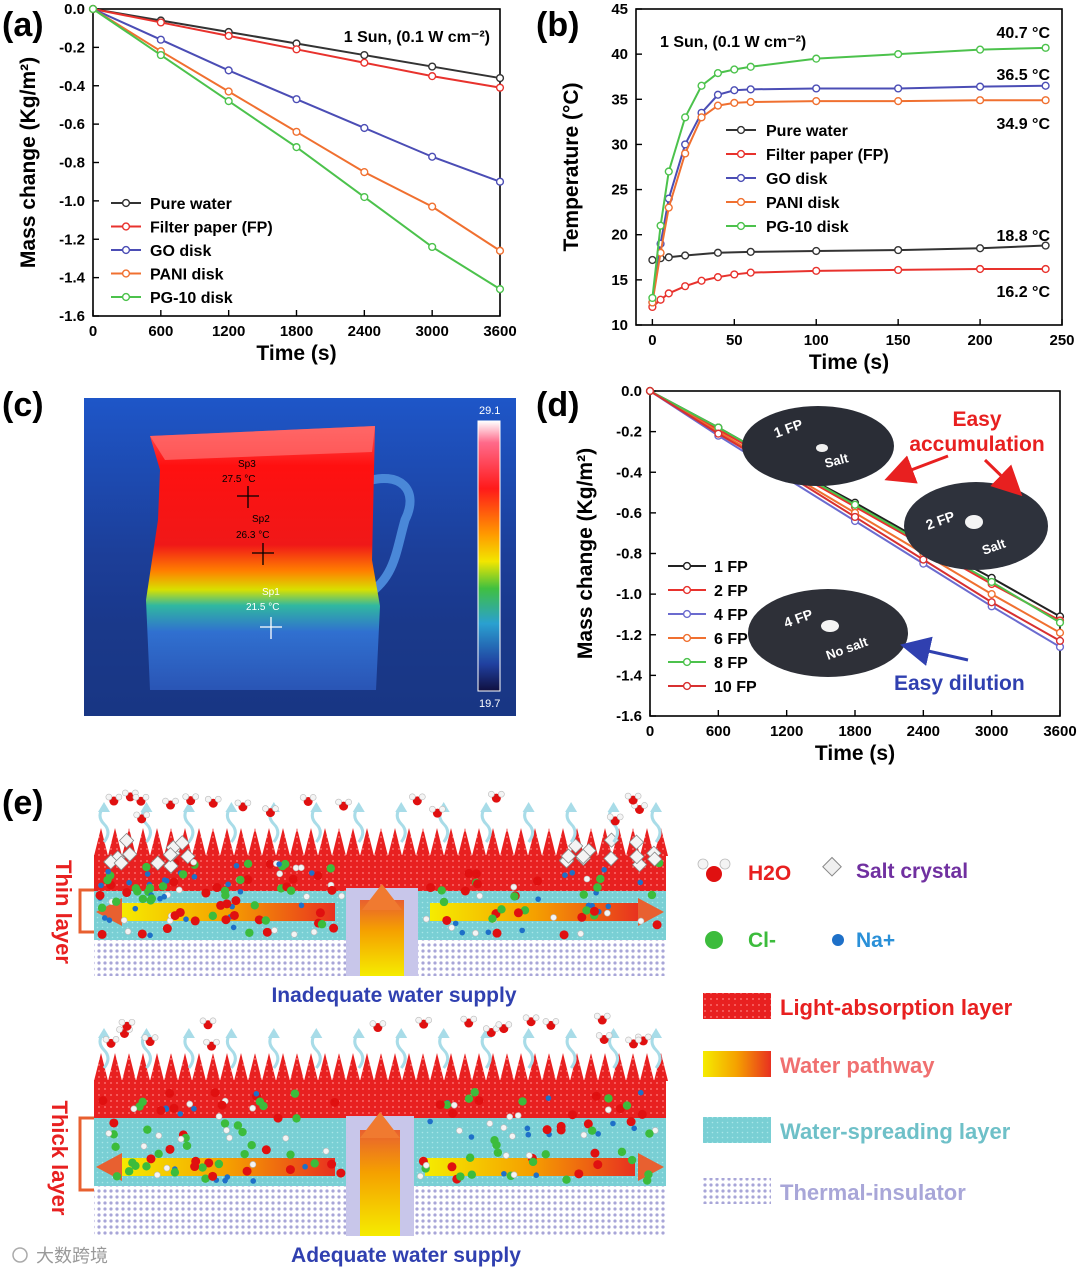  Describe the element at coordinates (629, 675) in the screenshot. I see `y-tick-label: -1.4` at that location.